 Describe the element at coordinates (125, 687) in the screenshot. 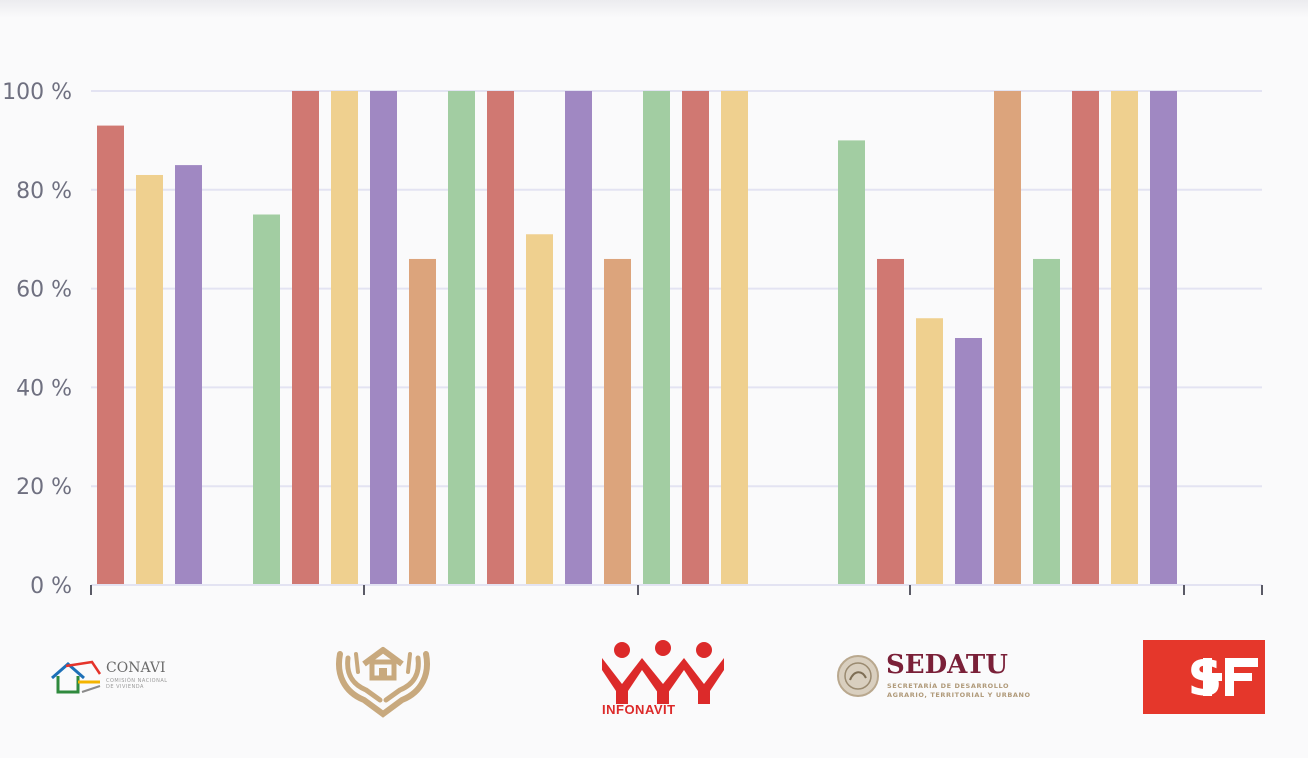

I see `conavi-subtitle-2: DE VIVIENDA` at that location.